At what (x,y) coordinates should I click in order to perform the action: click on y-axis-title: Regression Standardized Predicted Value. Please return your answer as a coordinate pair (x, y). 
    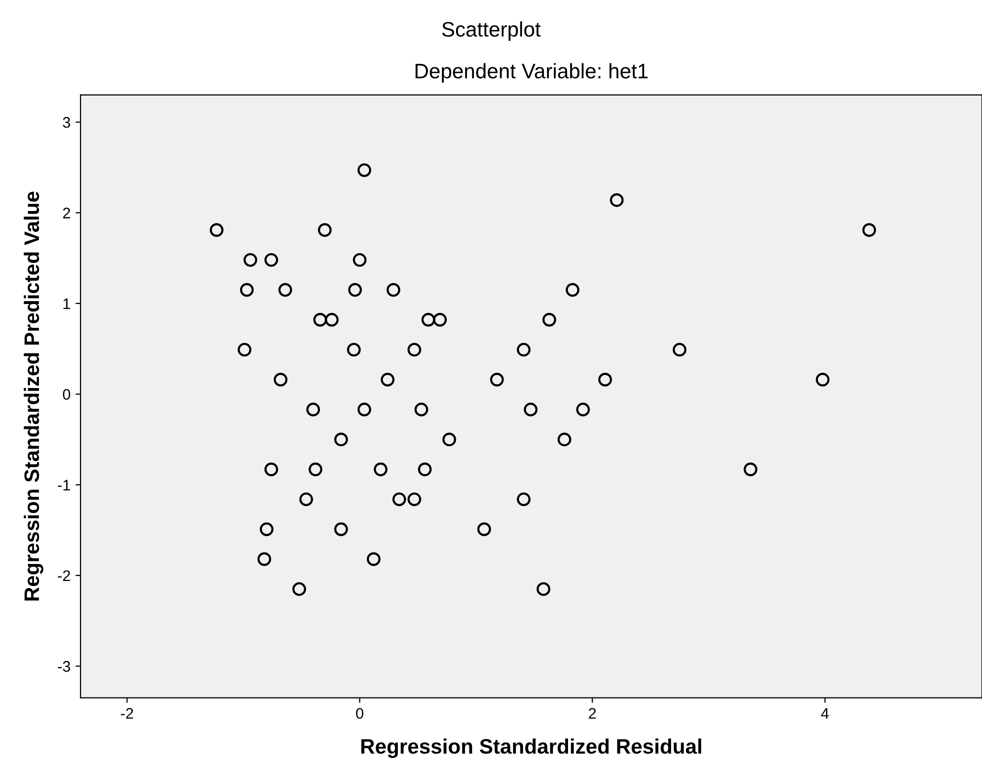
    Looking at the image, I should click on (34, 396).